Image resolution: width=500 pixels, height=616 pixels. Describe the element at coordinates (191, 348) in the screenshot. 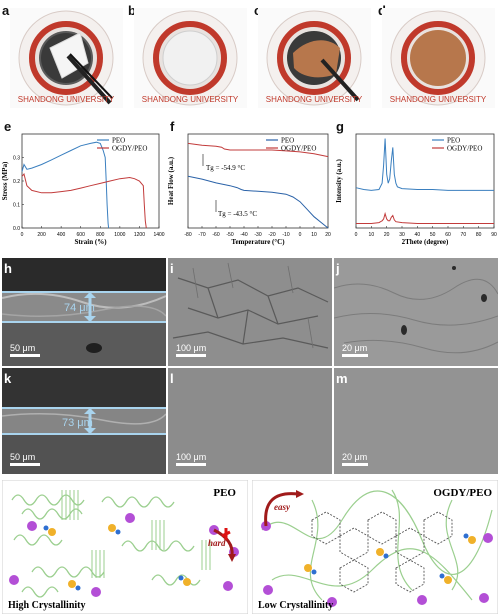

I see `scalebar-i: 100 μm` at that location.